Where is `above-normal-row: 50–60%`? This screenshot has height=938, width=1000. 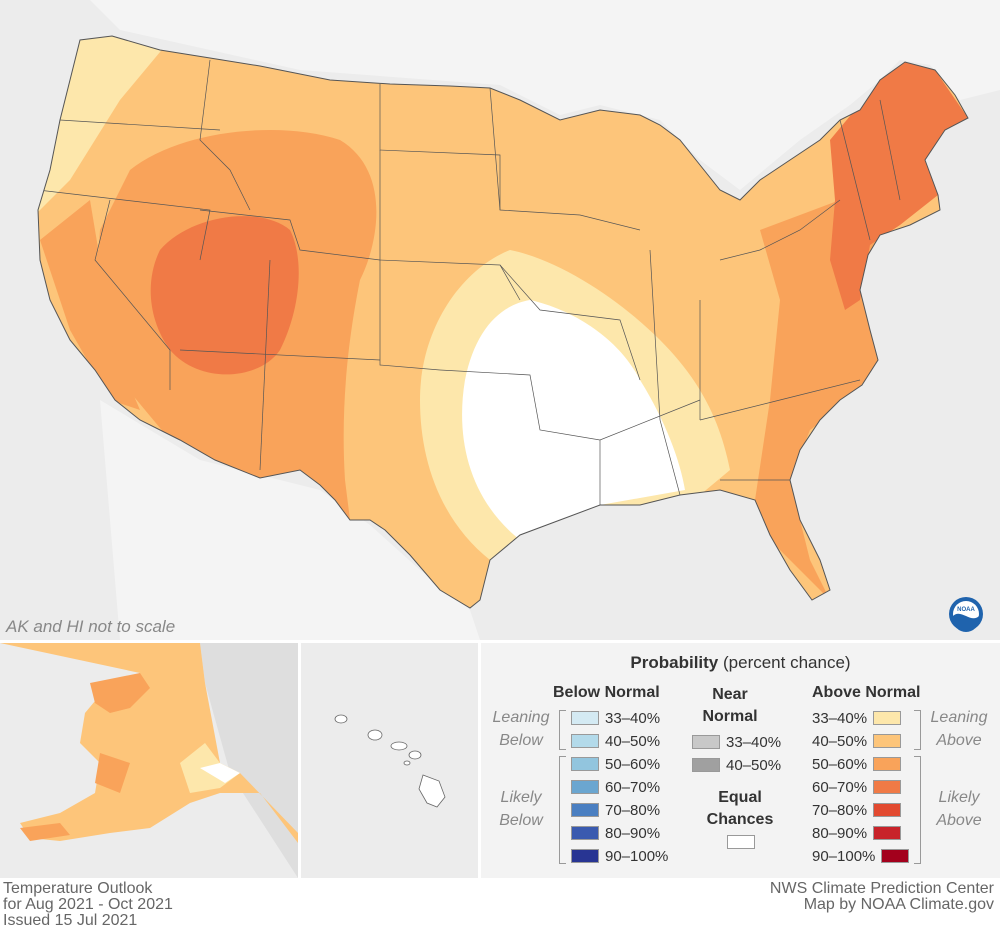 above-normal-row: 50–60% is located at coordinates (857, 764).